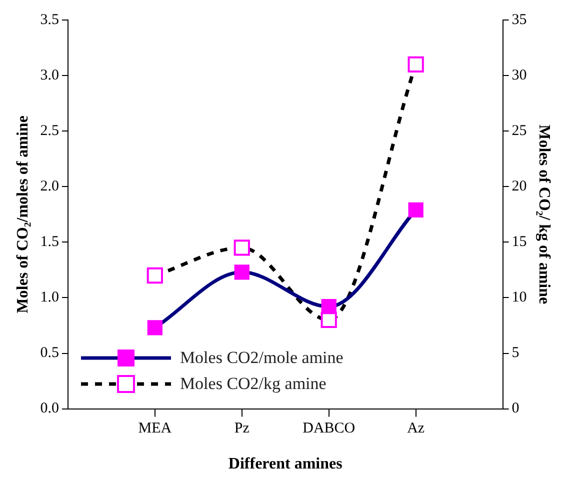  Describe the element at coordinates (49, 408) in the screenshot. I see `y-tick-label: 0.0` at that location.